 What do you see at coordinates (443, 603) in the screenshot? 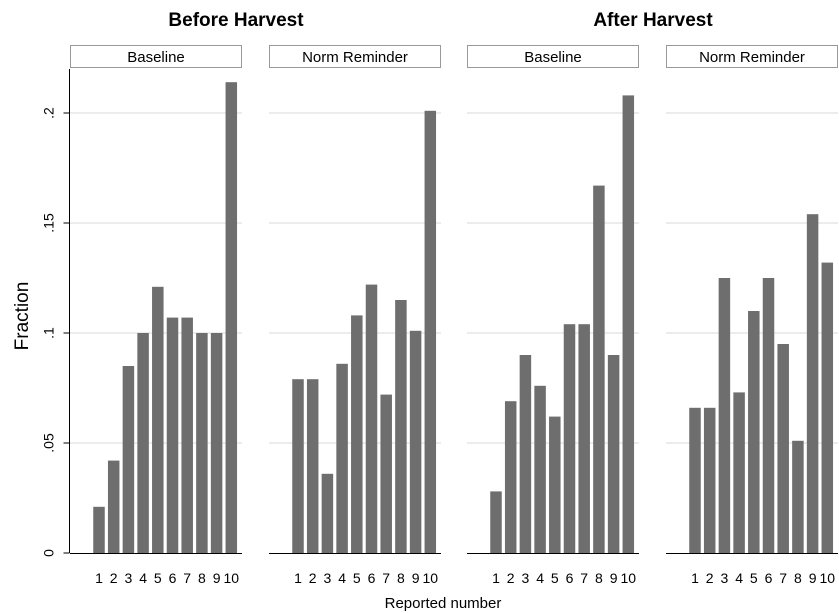
I see `x-axis-title: Reported number` at bounding box center [443, 603].